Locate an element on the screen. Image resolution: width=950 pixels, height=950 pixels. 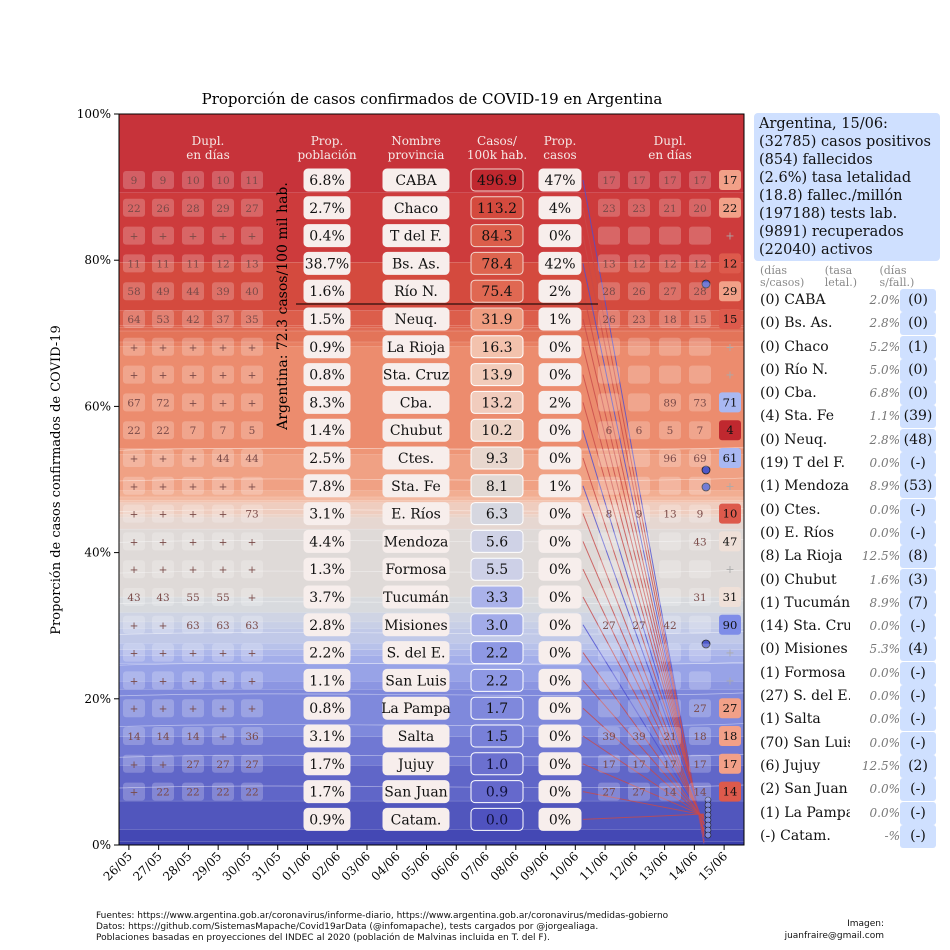
prop-poblacion: 3.7% is located at coordinates (327, 598).